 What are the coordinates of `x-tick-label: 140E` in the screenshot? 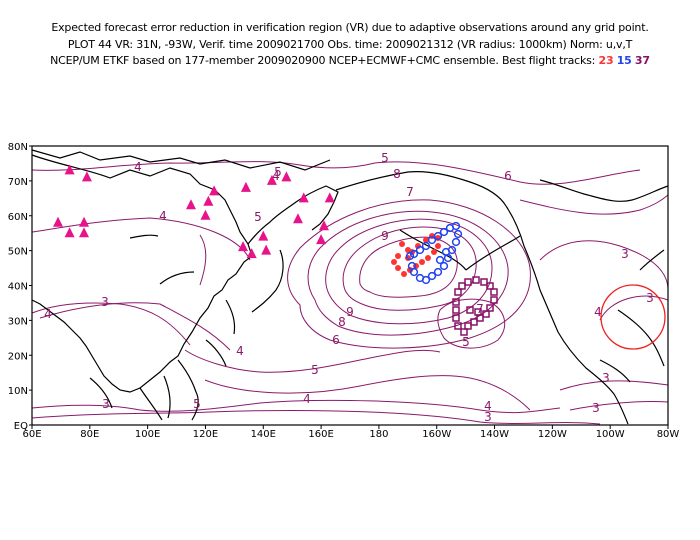 It's located at (263, 434).